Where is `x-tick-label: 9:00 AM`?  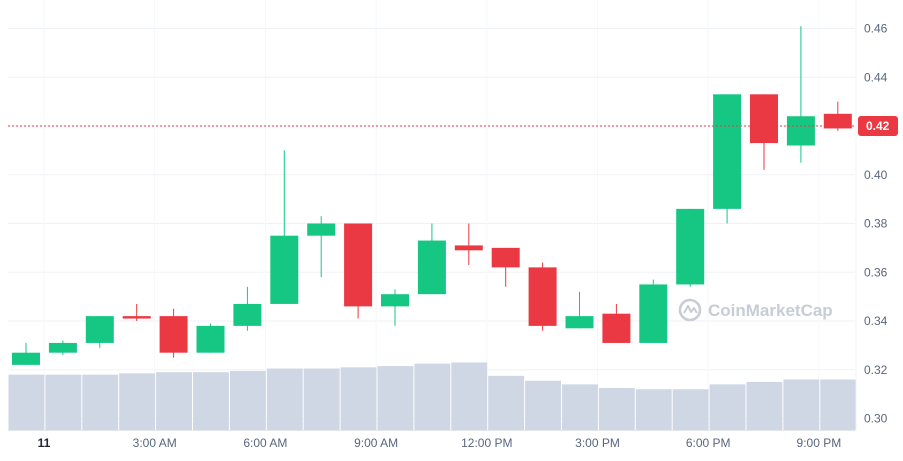 x-tick-label: 9:00 AM is located at coordinates (376, 443).